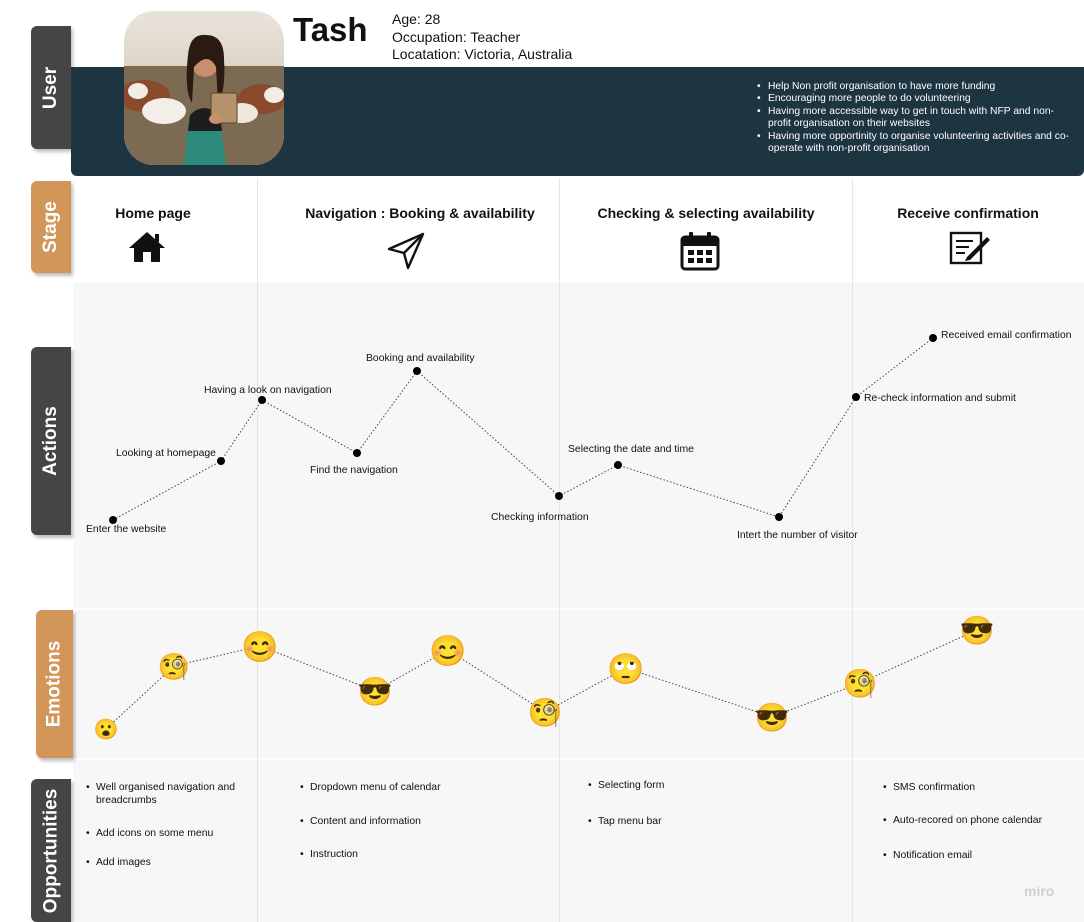  Describe the element at coordinates (429, 37) in the screenshot. I see `occupation-label: Occupation:` at that location.